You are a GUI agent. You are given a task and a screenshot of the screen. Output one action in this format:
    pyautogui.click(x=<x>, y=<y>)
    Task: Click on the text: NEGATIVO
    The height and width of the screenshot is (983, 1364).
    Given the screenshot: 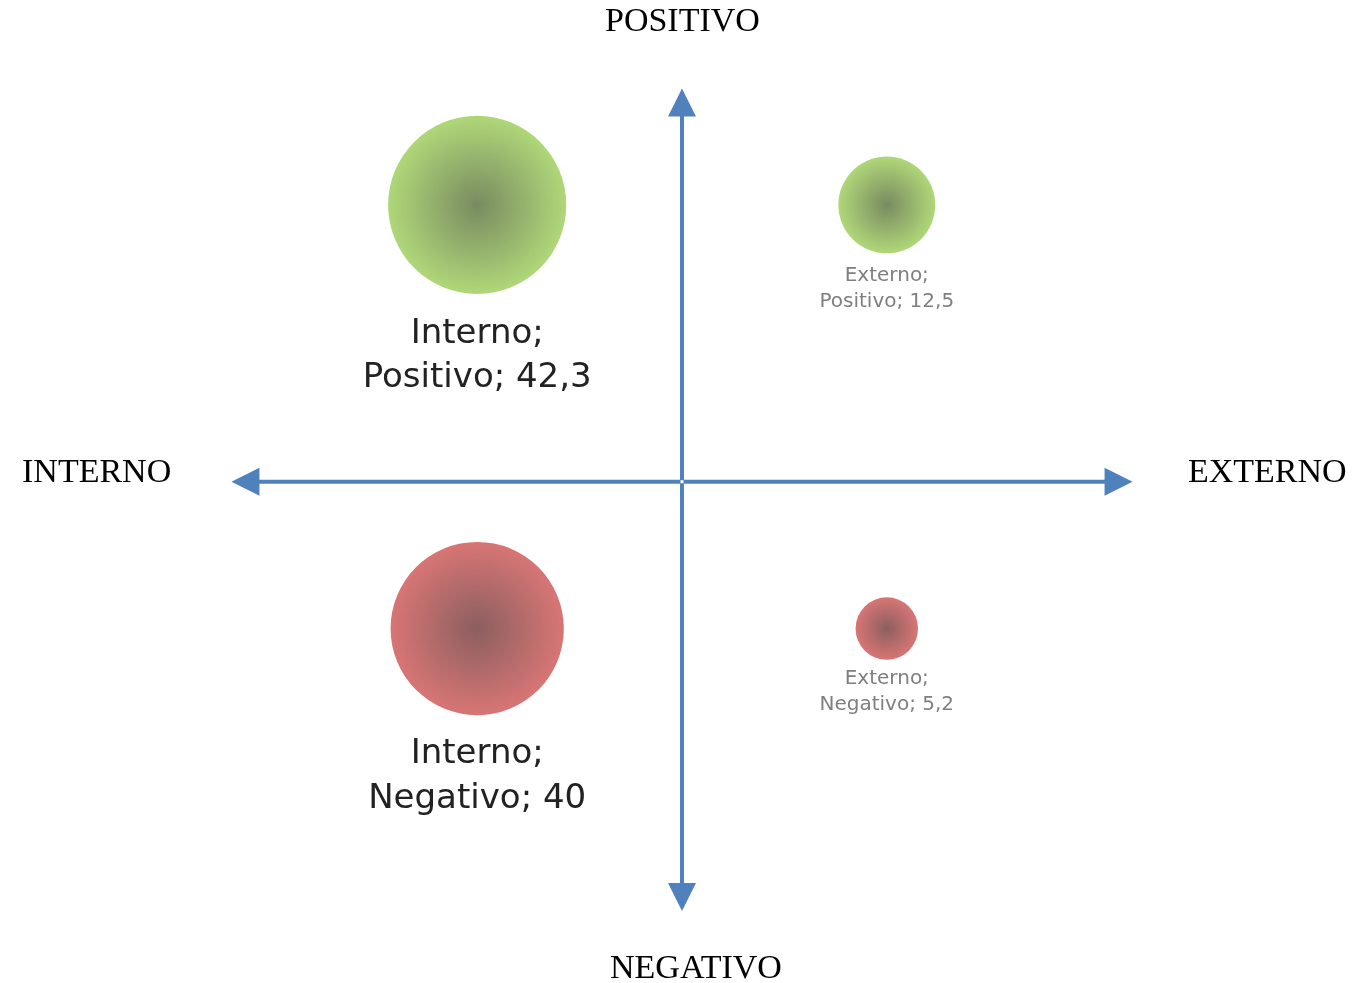 What is the action you would take?
    pyautogui.click(x=696, y=965)
    